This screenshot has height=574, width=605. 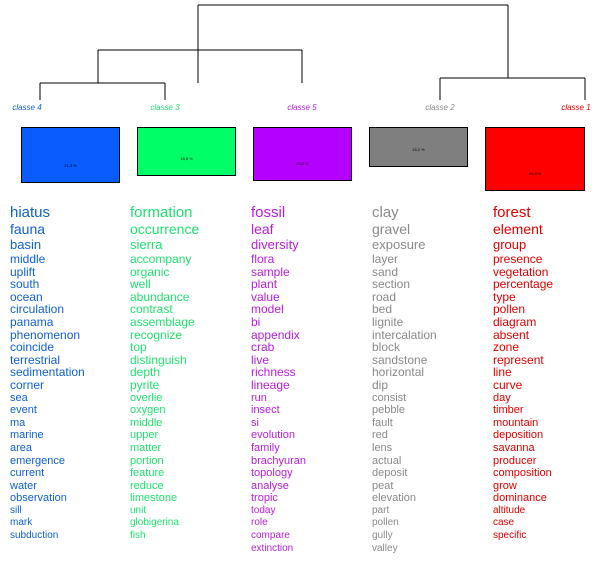 I want to click on word-classe-4-5: south, so click(x=25, y=284).